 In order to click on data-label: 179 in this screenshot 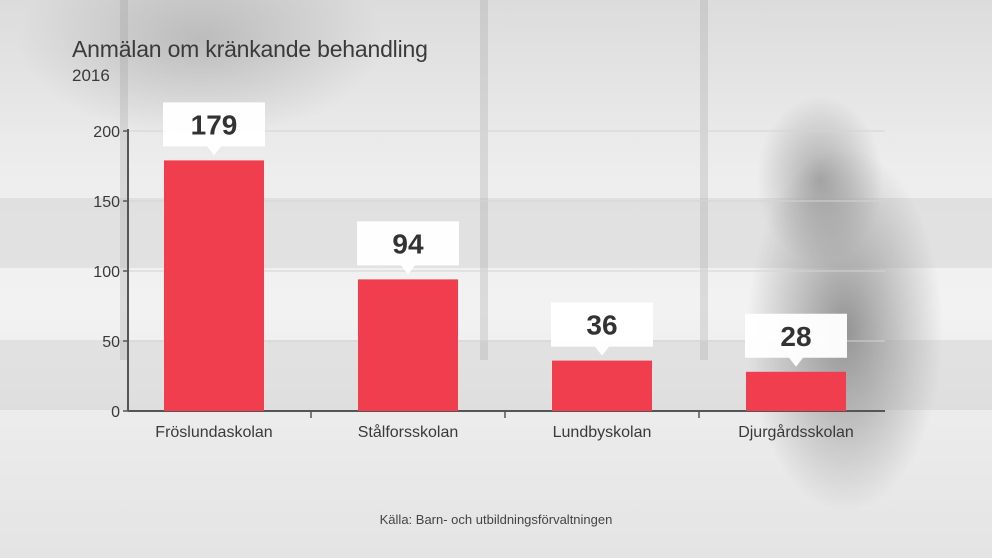, I will do `click(214, 124)`.